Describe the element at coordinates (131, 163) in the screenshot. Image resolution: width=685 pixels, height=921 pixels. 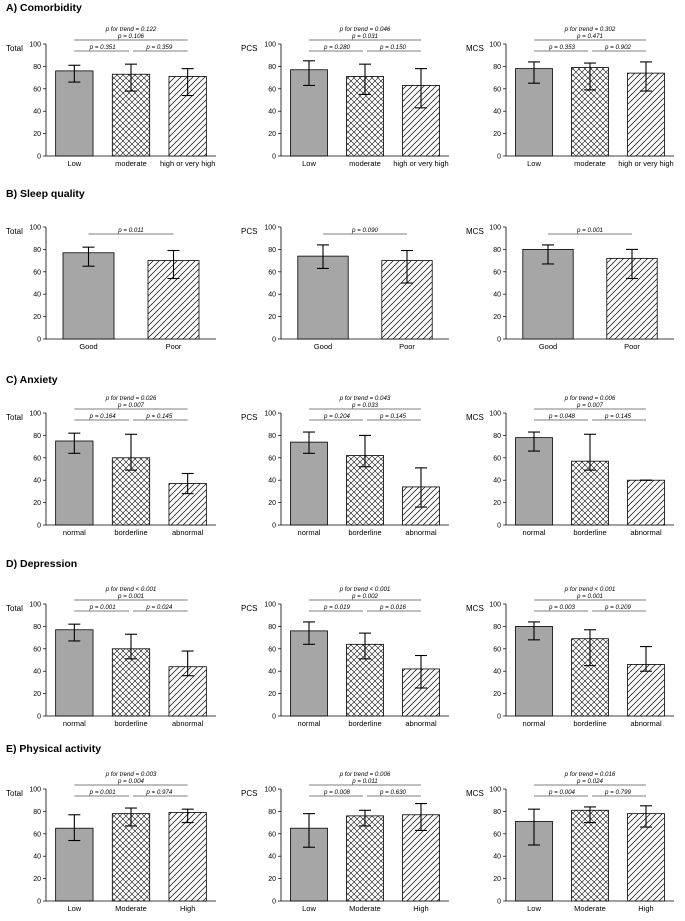
I see `x-tick-label: moderate` at that location.